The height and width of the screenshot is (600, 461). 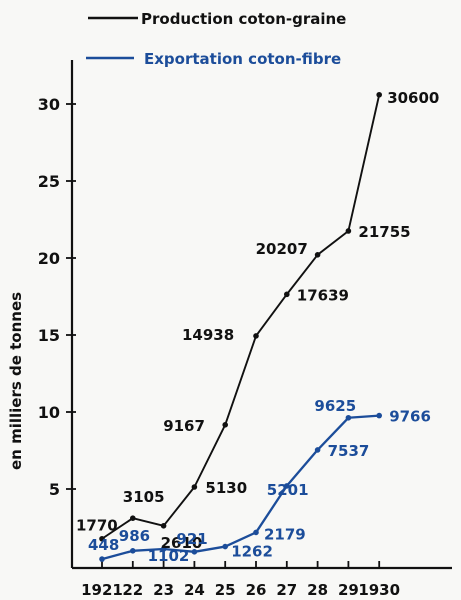 I want to click on data-label-2-1: 448, so click(x=103, y=545).